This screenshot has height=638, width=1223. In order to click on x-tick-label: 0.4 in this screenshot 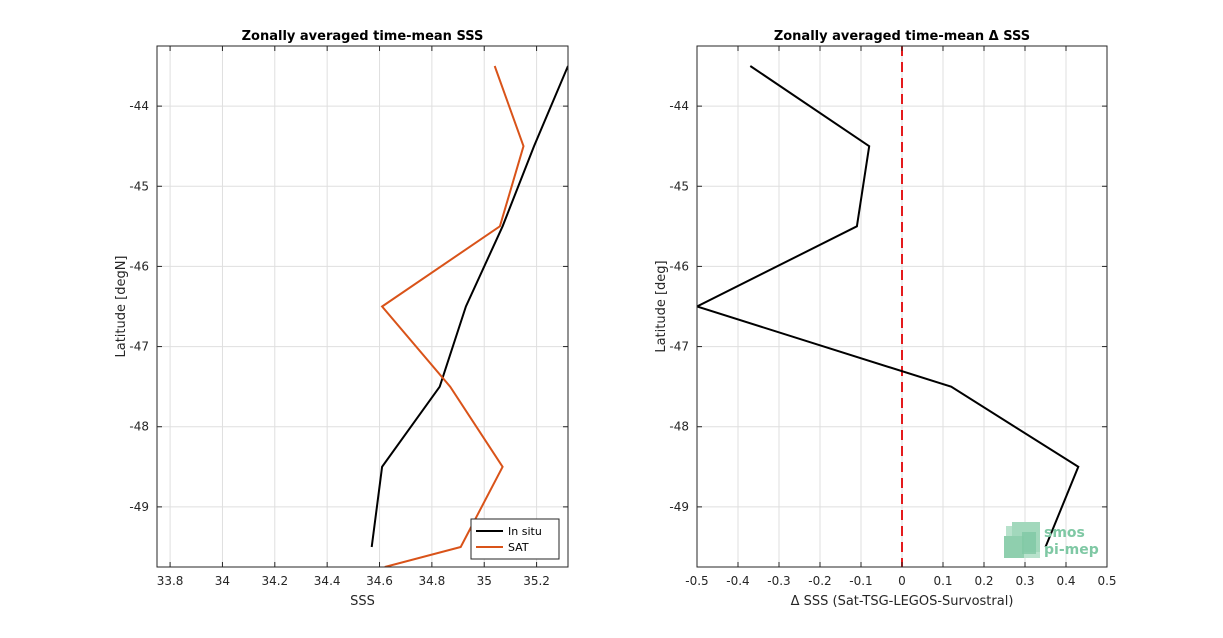, I will do `click(1065, 581)`.